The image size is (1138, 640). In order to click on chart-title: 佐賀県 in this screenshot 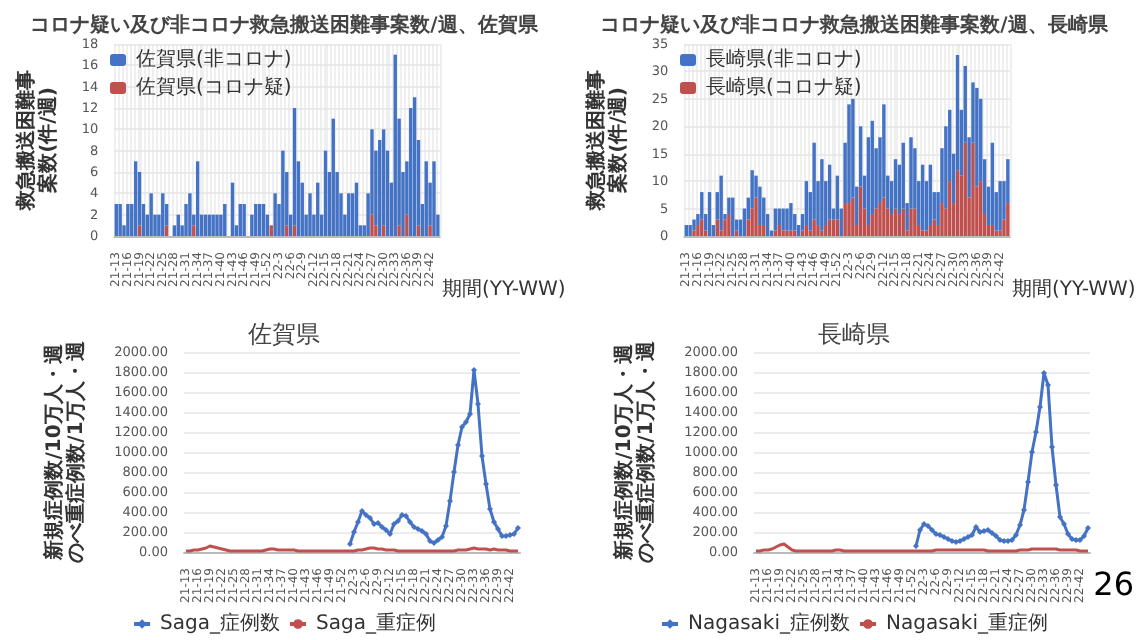, I will do `click(284, 334)`.